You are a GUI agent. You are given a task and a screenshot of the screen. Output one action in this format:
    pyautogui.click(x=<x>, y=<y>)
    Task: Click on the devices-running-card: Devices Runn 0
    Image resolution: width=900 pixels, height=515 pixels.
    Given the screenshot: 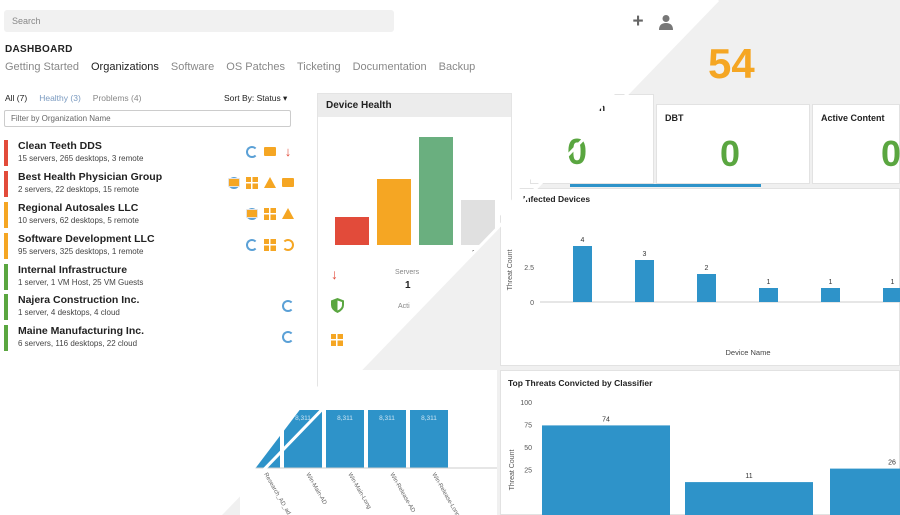 What is the action you would take?
    pyautogui.click(x=592, y=139)
    